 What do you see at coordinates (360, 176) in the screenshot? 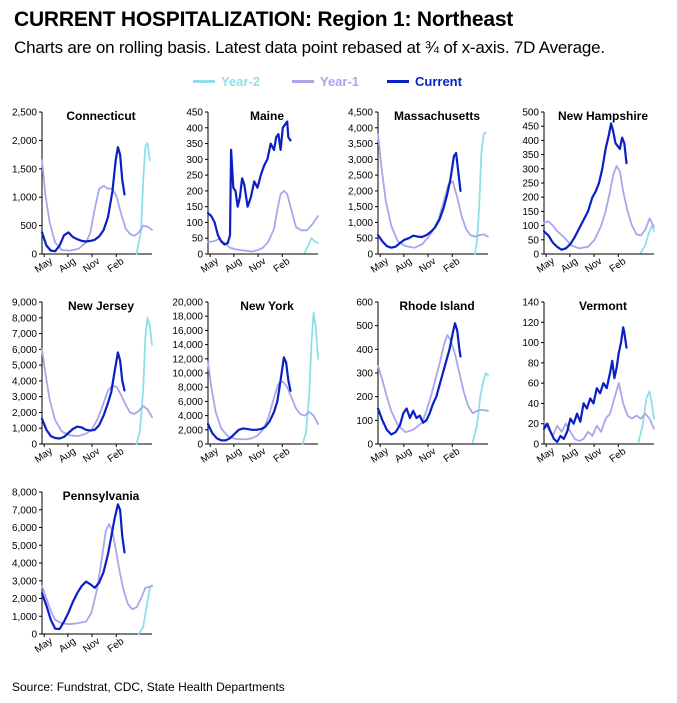
I see `massachusetts-y-tick-label: 2,500` at bounding box center [360, 176].